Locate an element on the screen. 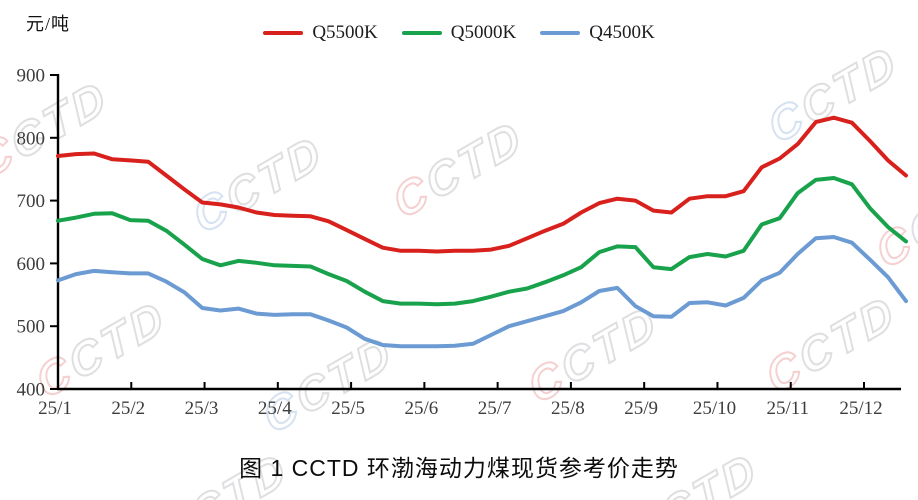 The height and width of the screenshot is (500, 918). x-tick-label: 25/4 is located at coordinates (275, 408).